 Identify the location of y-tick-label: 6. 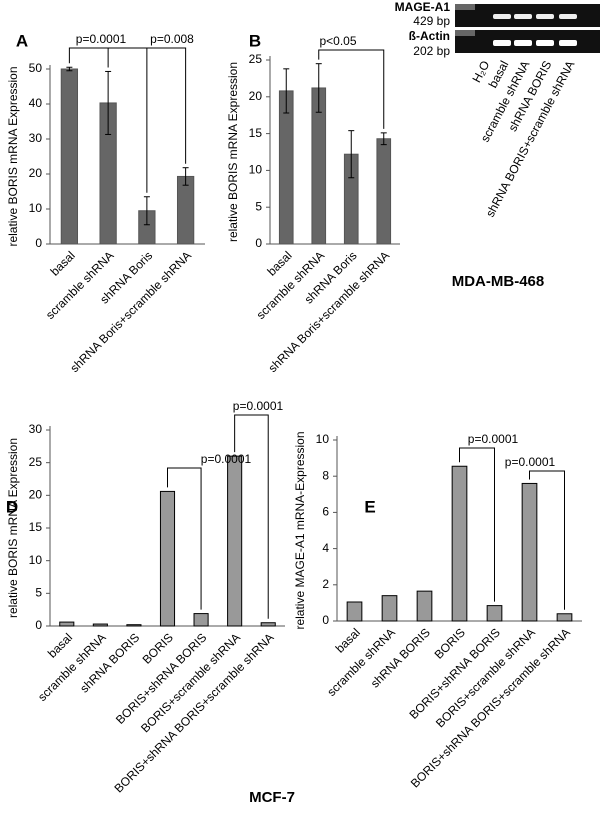
(325, 512).